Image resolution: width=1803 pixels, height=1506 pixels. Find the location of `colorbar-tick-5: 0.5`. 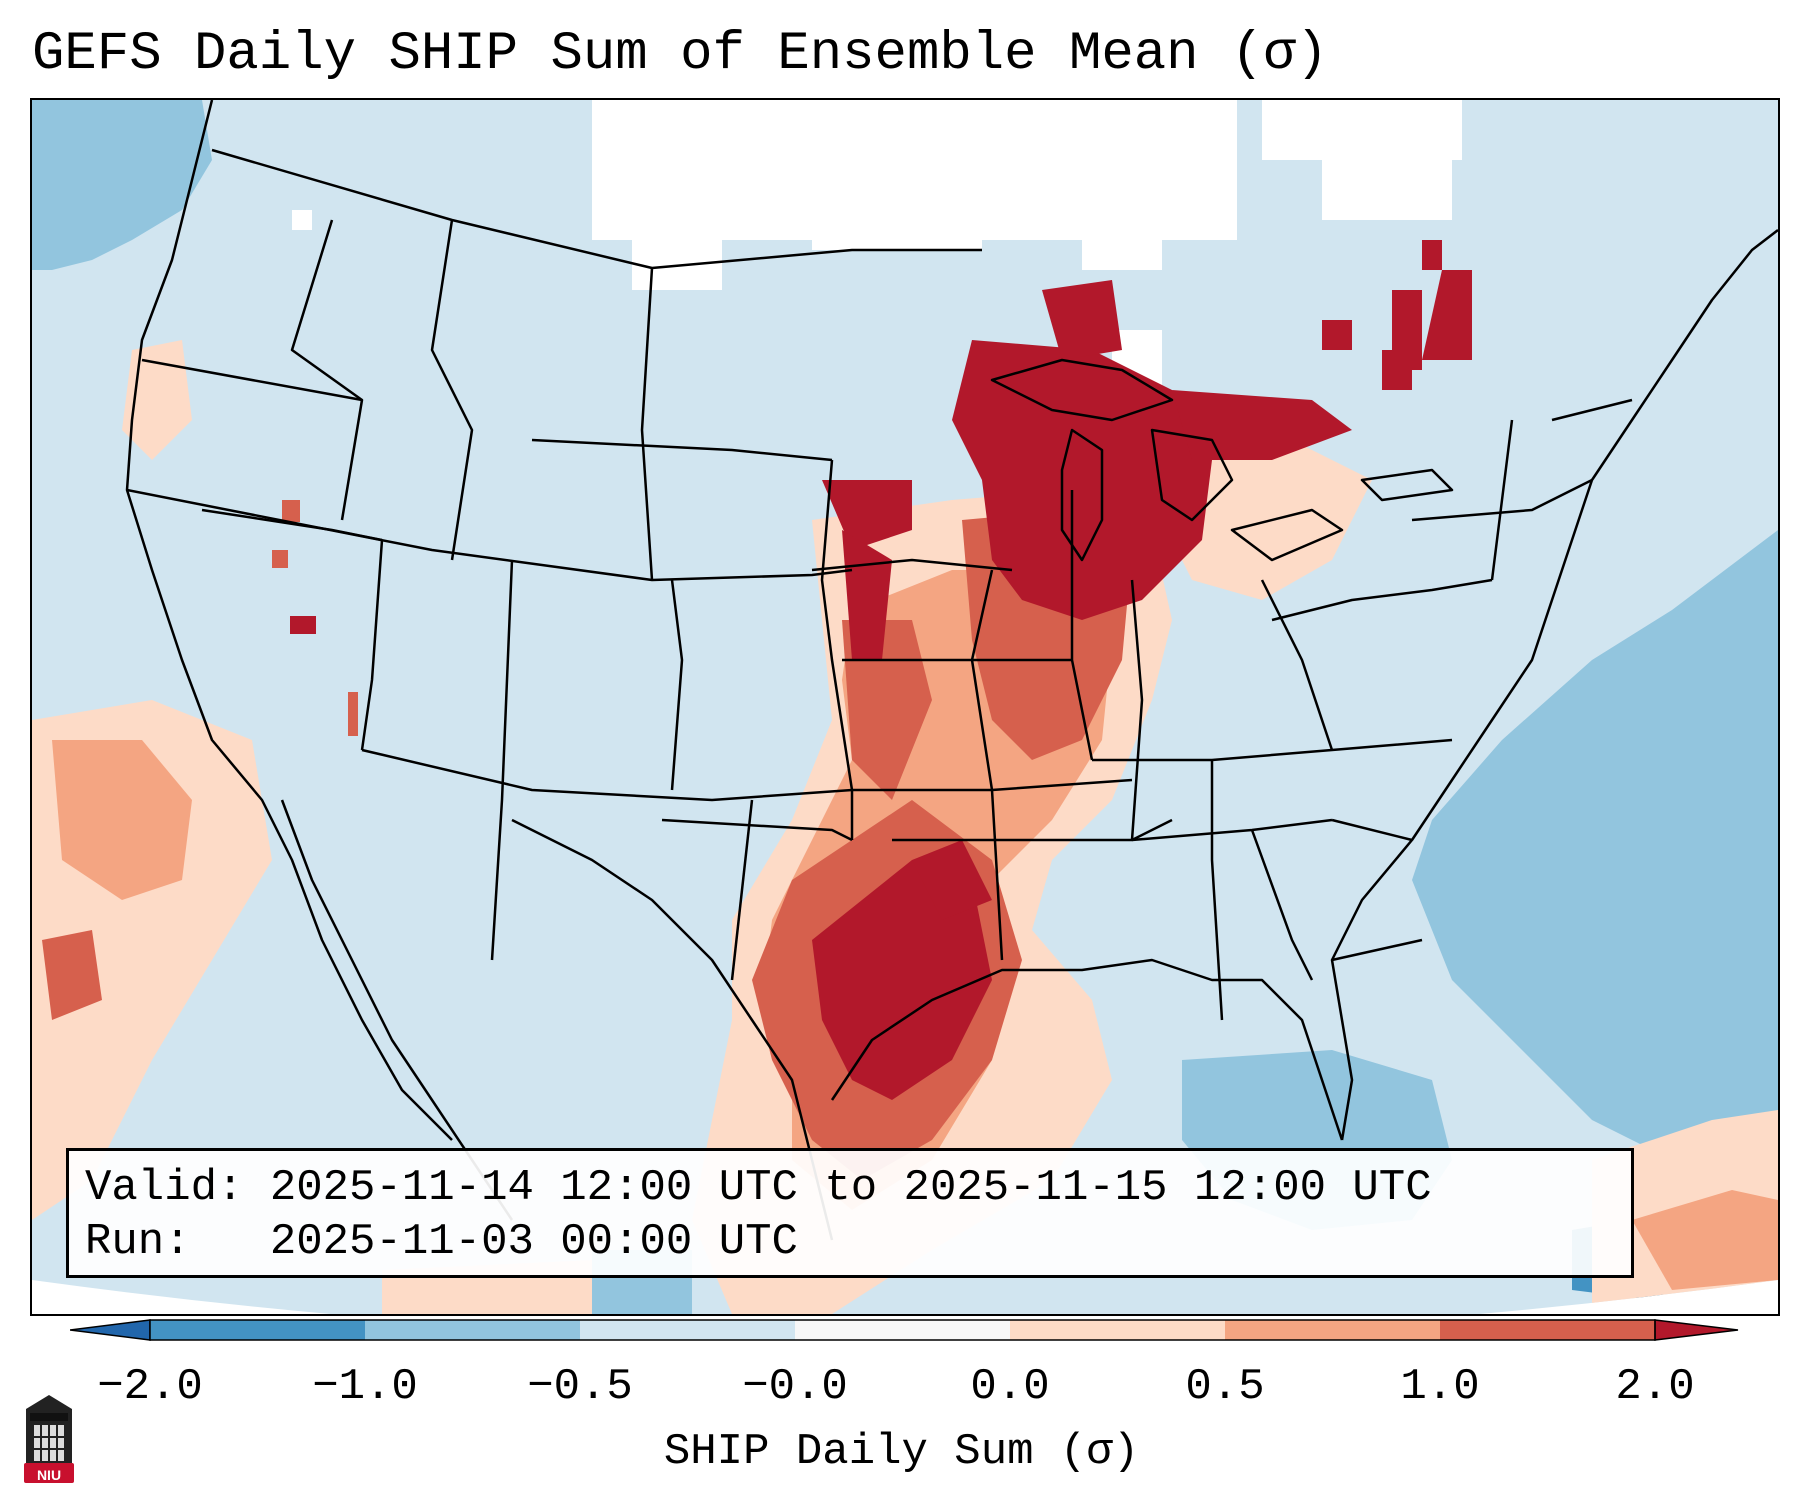

colorbar-tick-5: 0.5 is located at coordinates (1225, 1387).